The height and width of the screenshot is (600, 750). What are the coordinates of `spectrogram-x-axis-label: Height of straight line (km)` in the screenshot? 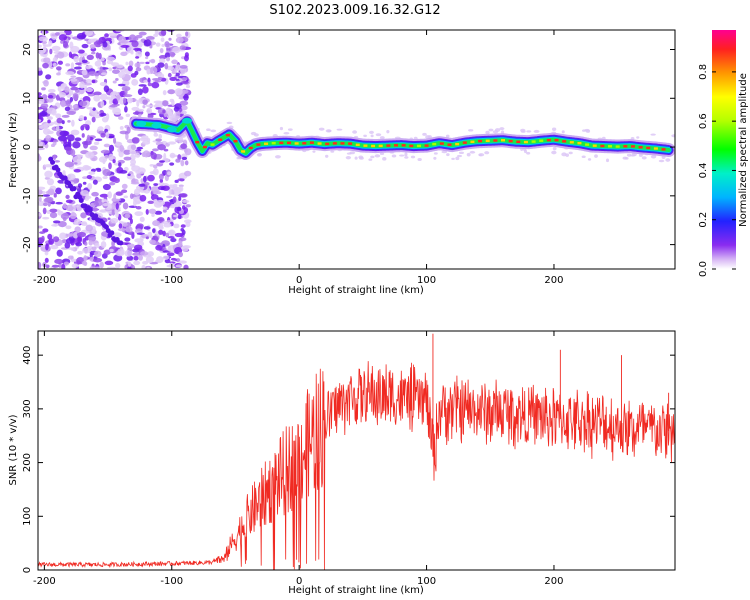 It's located at (356, 290).